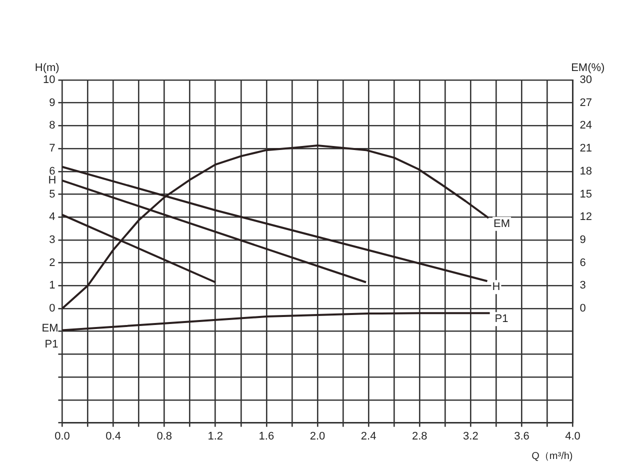 This screenshot has height=470, width=635. I want to click on series-label: EM, so click(502, 224).